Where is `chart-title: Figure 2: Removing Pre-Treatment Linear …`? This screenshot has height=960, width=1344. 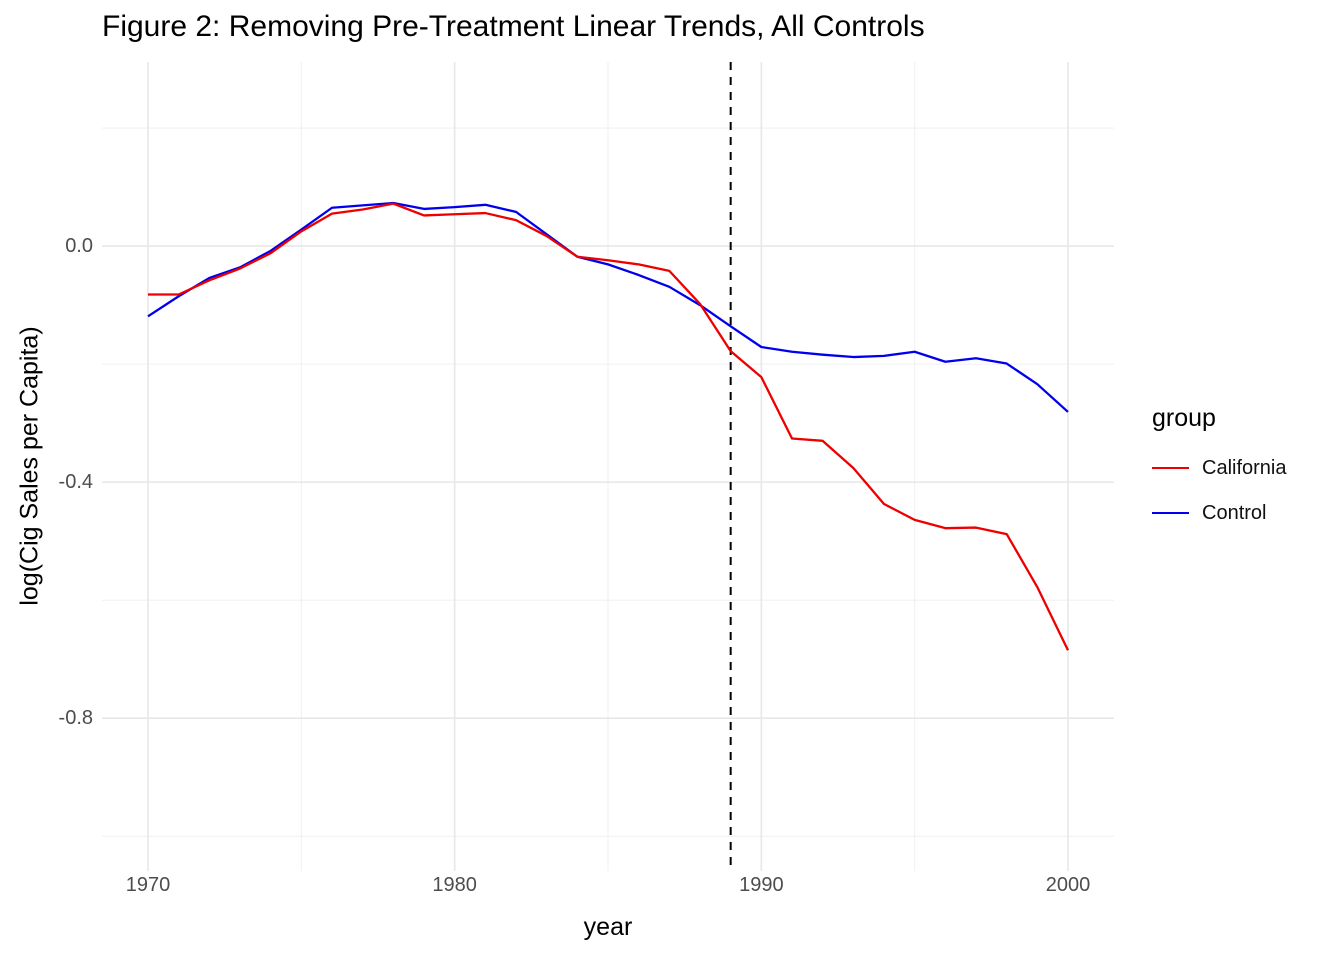 chart-title: Figure 2: Removing Pre-Treatment Linear … is located at coordinates (513, 26).